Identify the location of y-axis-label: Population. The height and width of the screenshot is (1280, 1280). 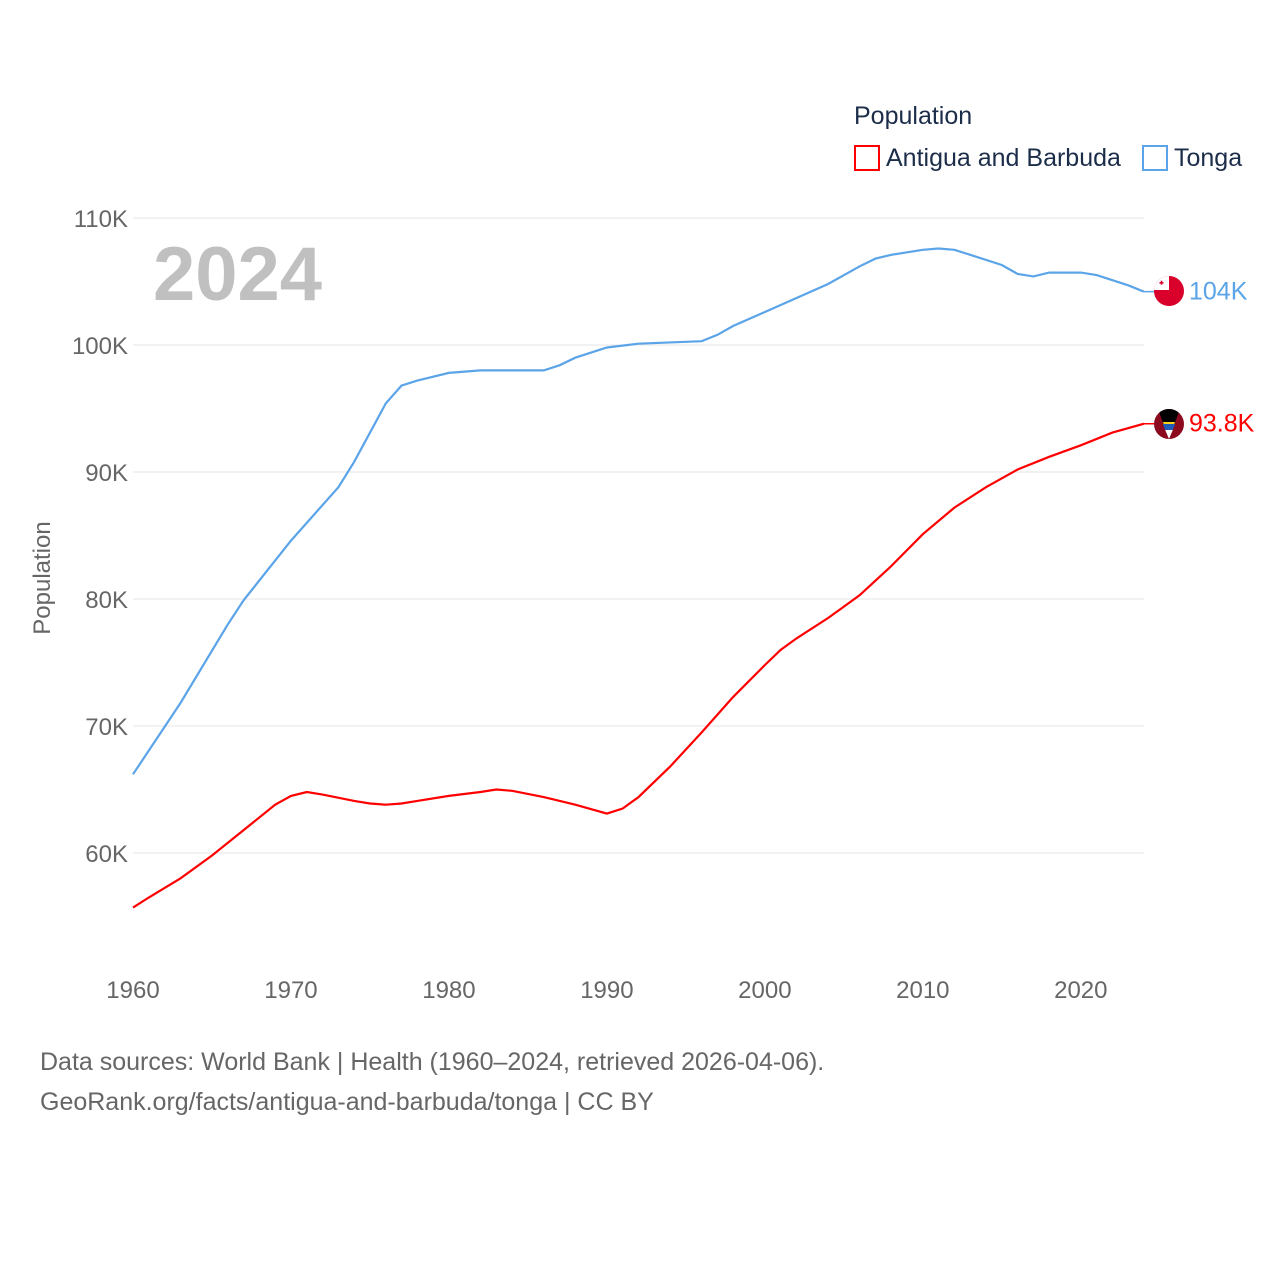
(42, 577).